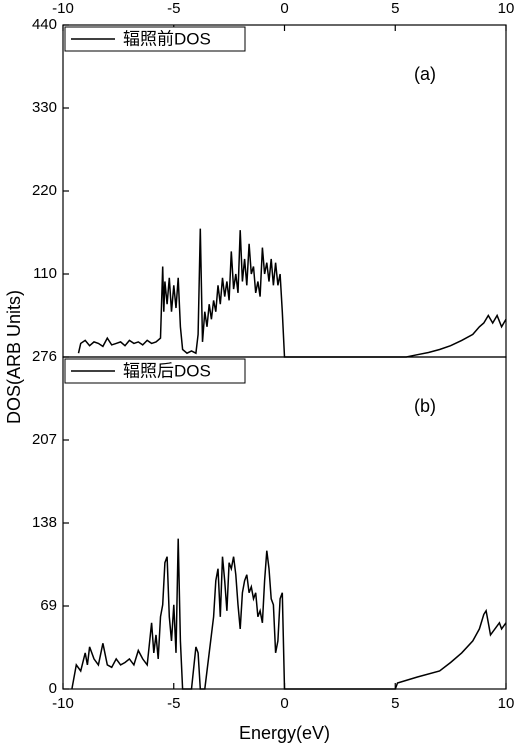 Image resolution: width=516 pixels, height=748 pixels. What do you see at coordinates (44, 439) in the screenshot?
I see `y-tick-label: 207` at bounding box center [44, 439].